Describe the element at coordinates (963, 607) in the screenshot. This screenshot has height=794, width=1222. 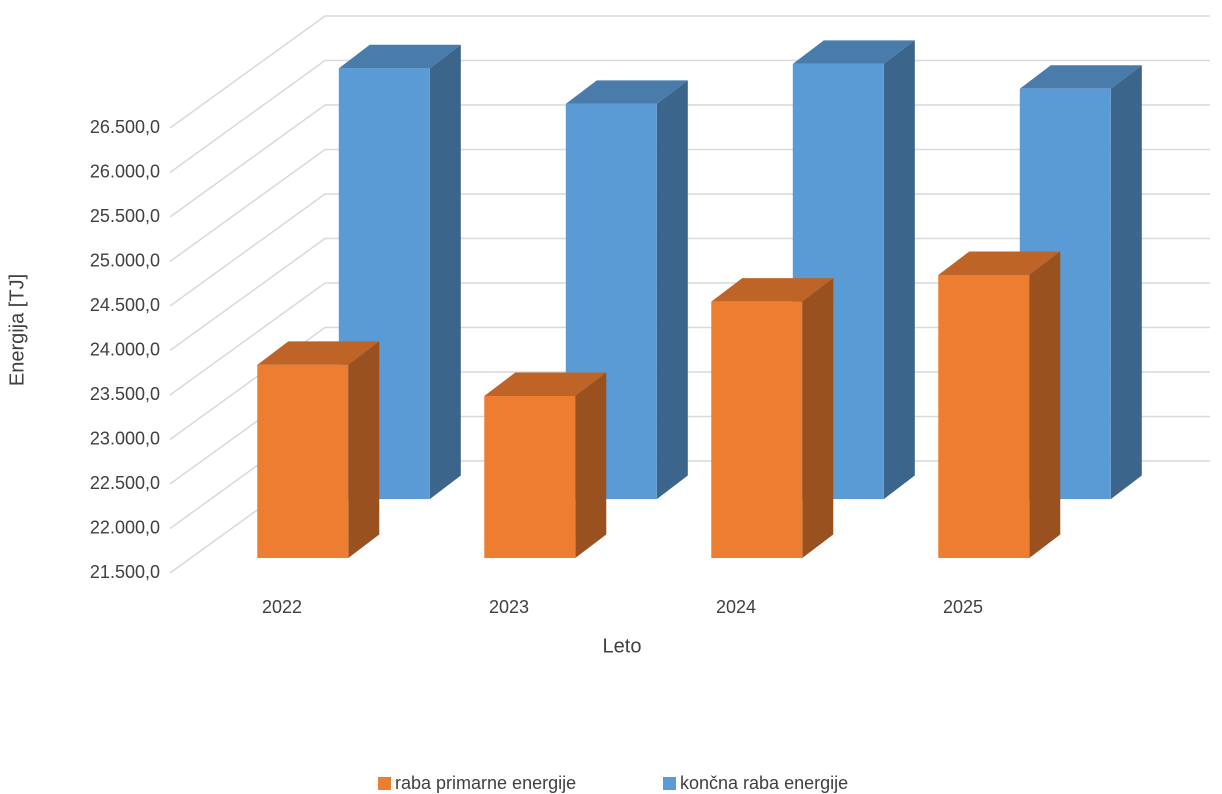
I see `x-tick-label: 2025` at that location.